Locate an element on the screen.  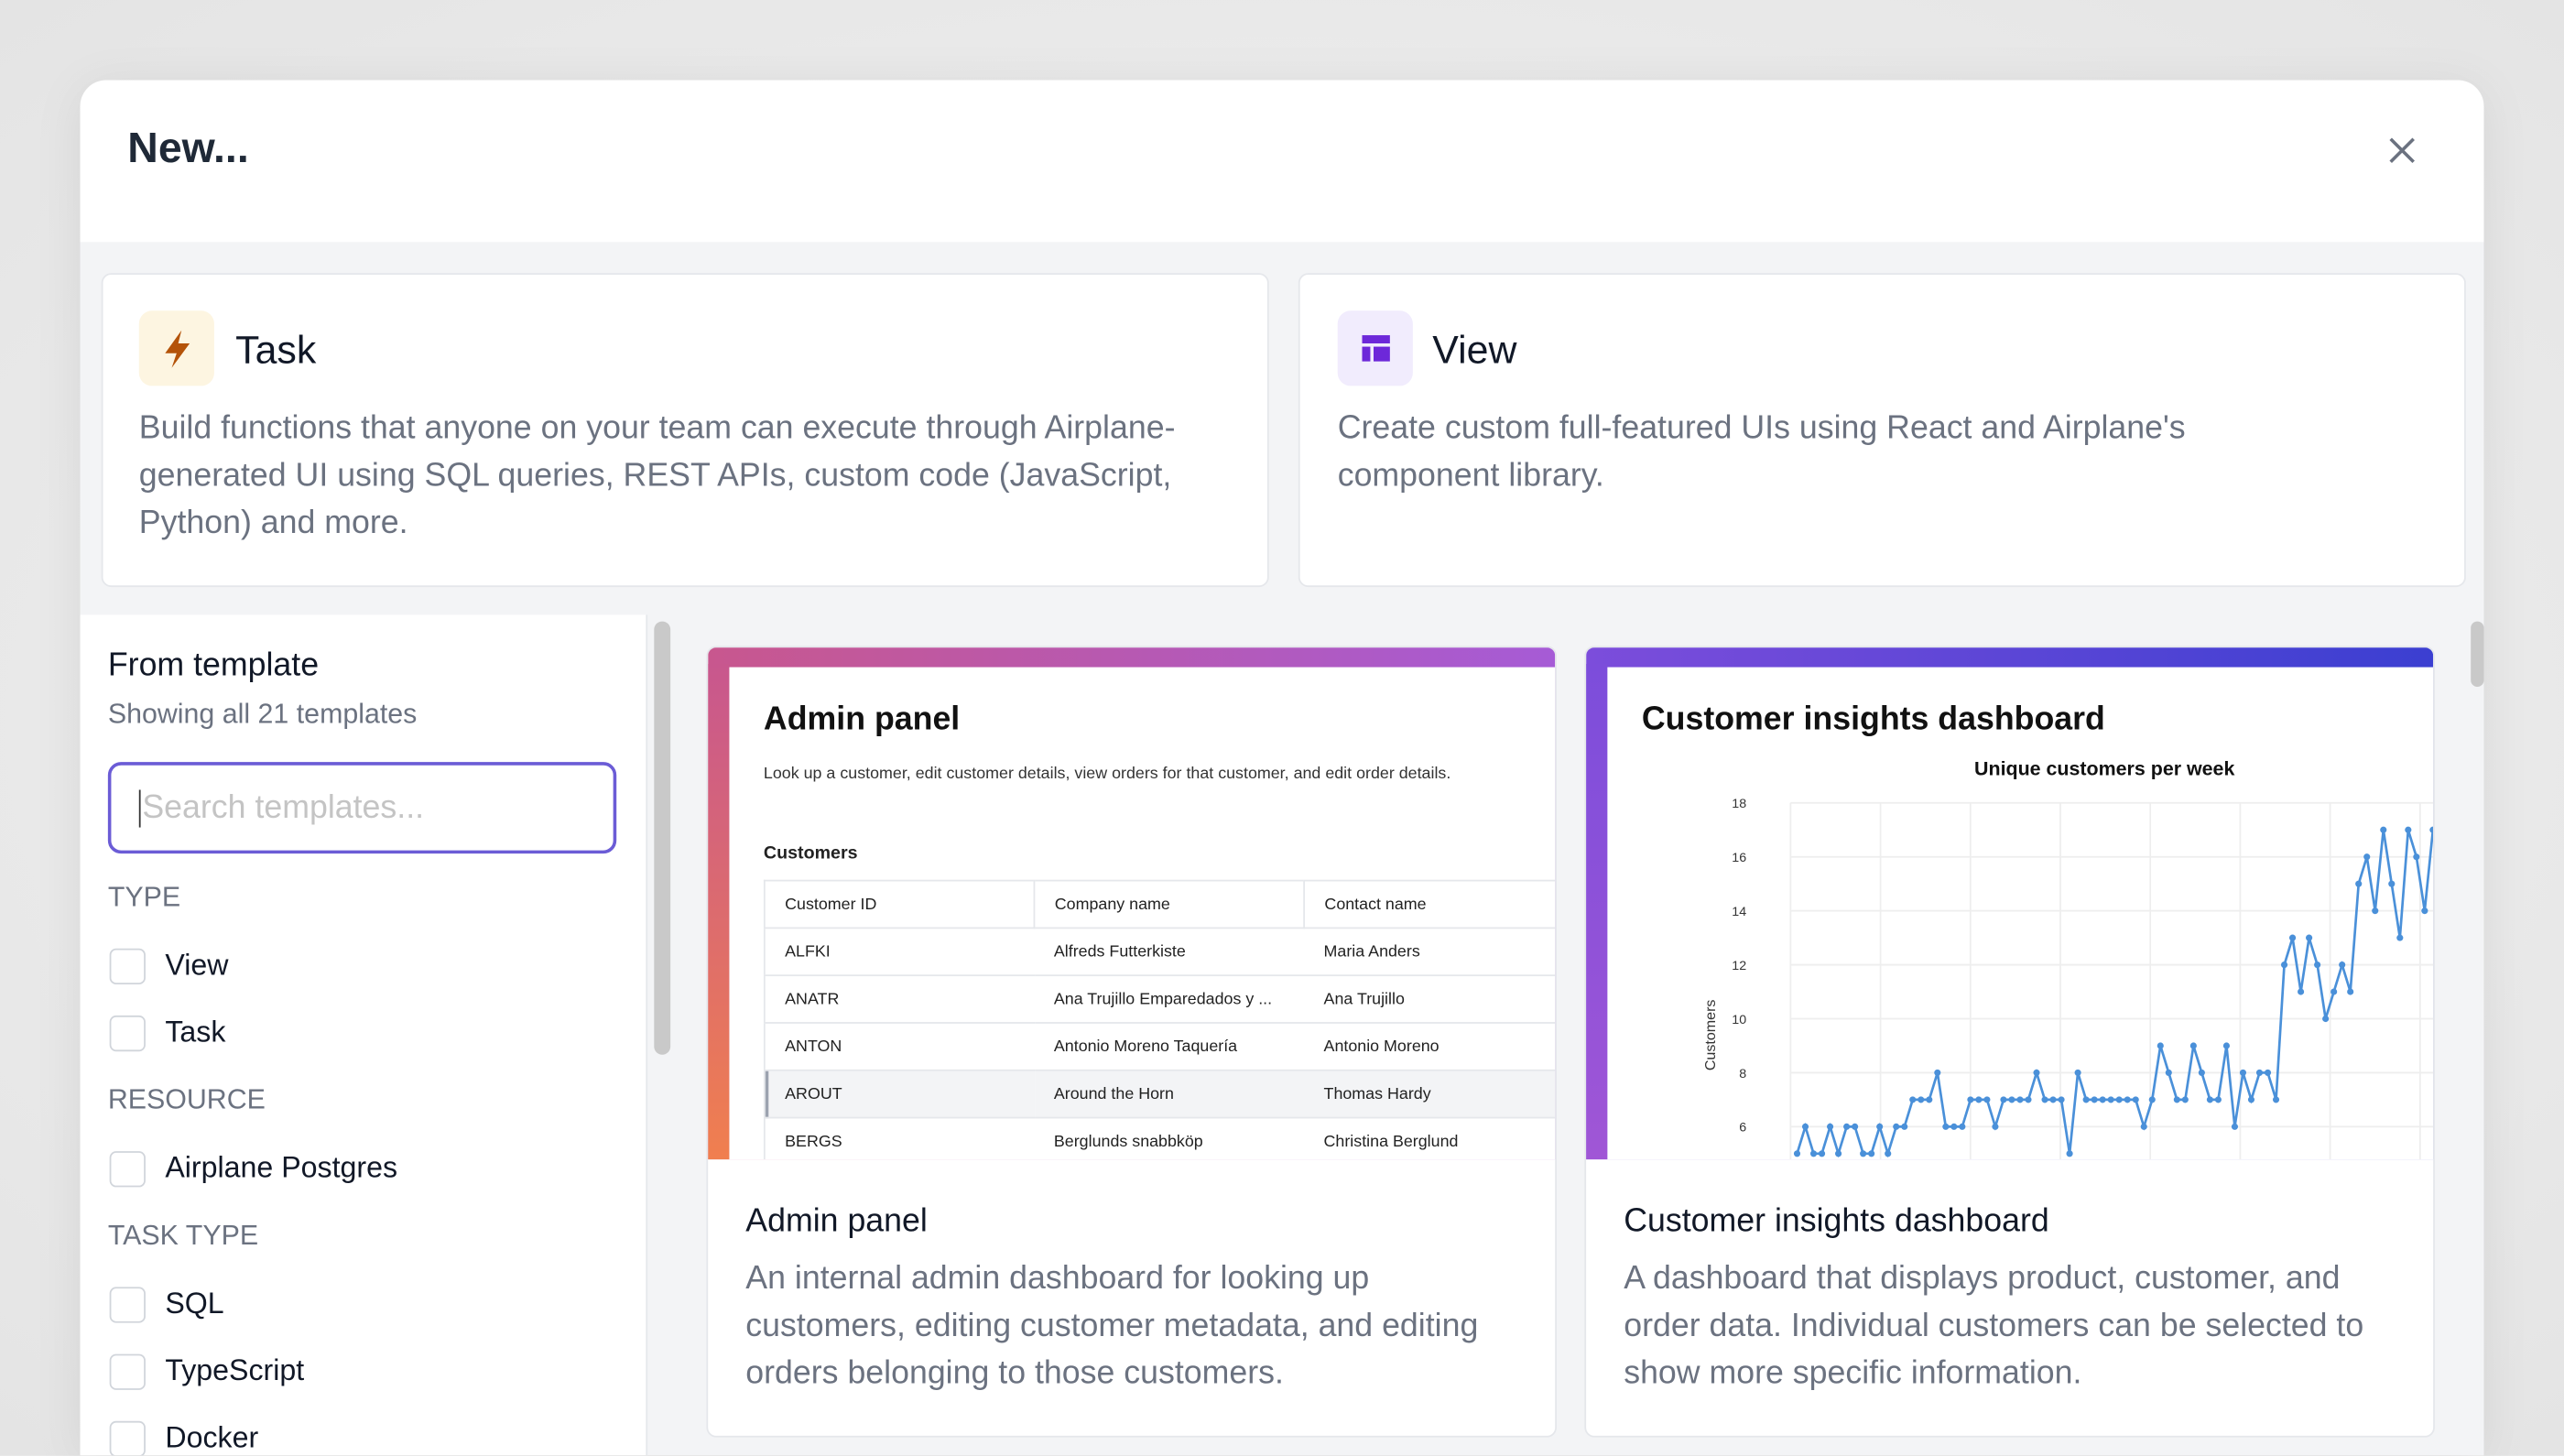
preview-title: Admin panel is located at coordinates (862, 719).